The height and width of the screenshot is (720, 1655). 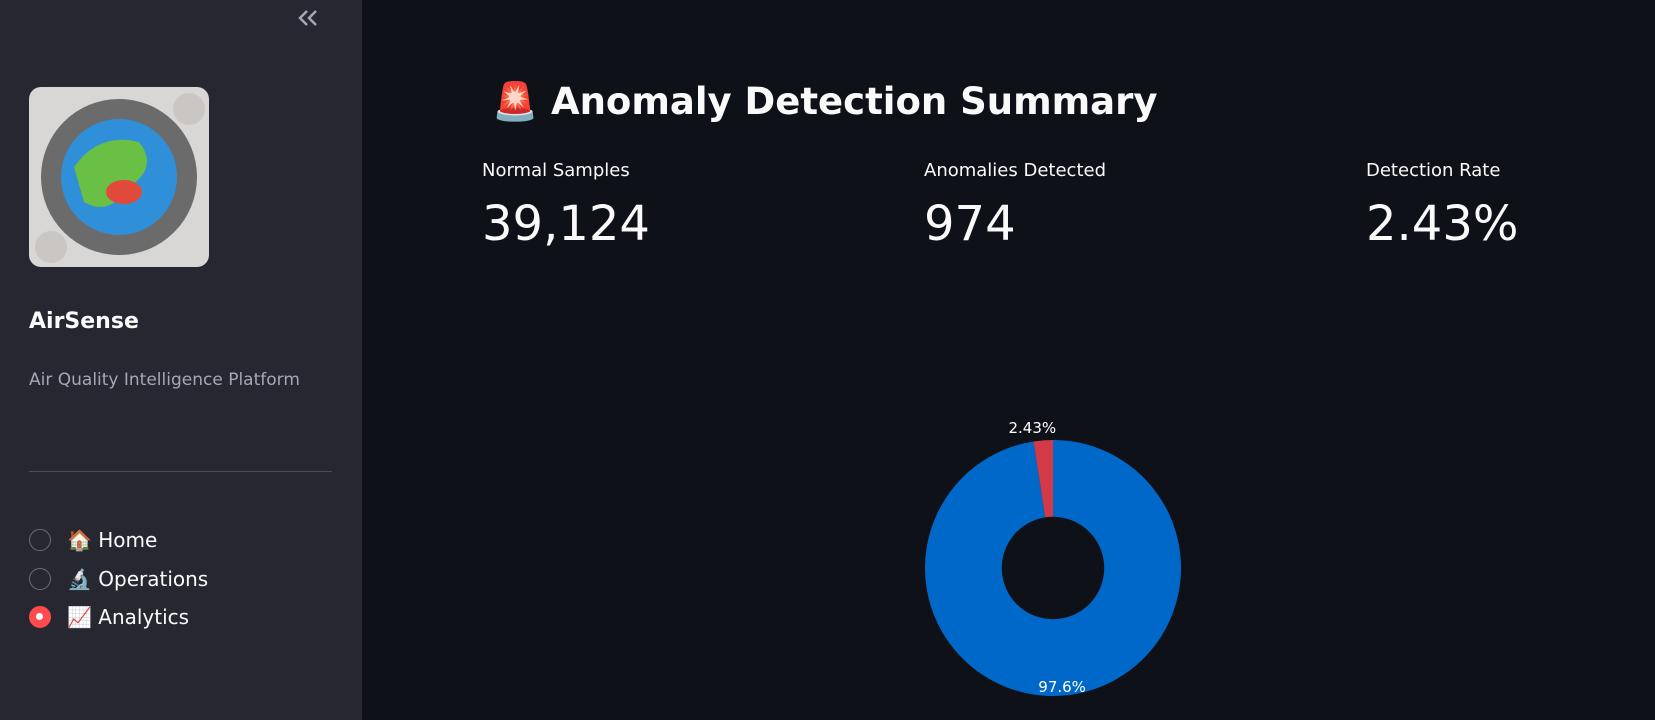 I want to click on nav-item: 📈 Analytics, so click(x=109, y=617).